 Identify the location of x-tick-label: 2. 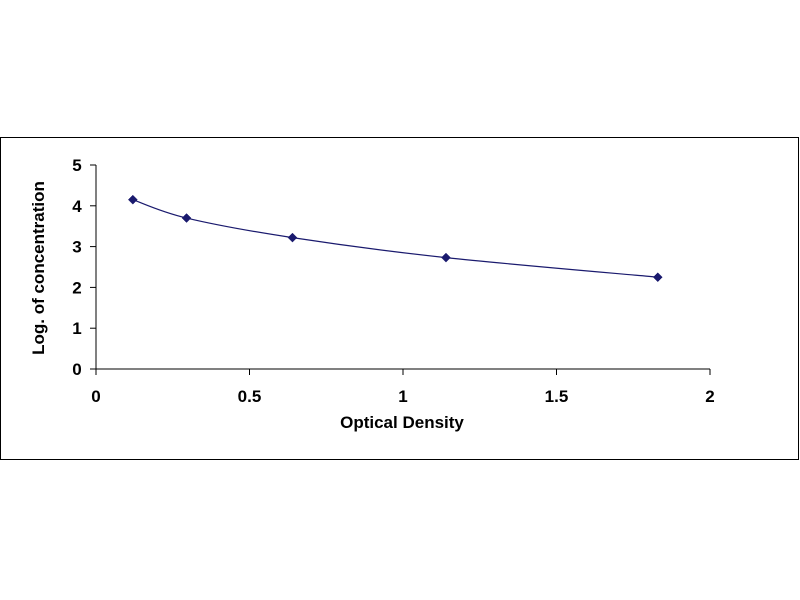
(709, 396).